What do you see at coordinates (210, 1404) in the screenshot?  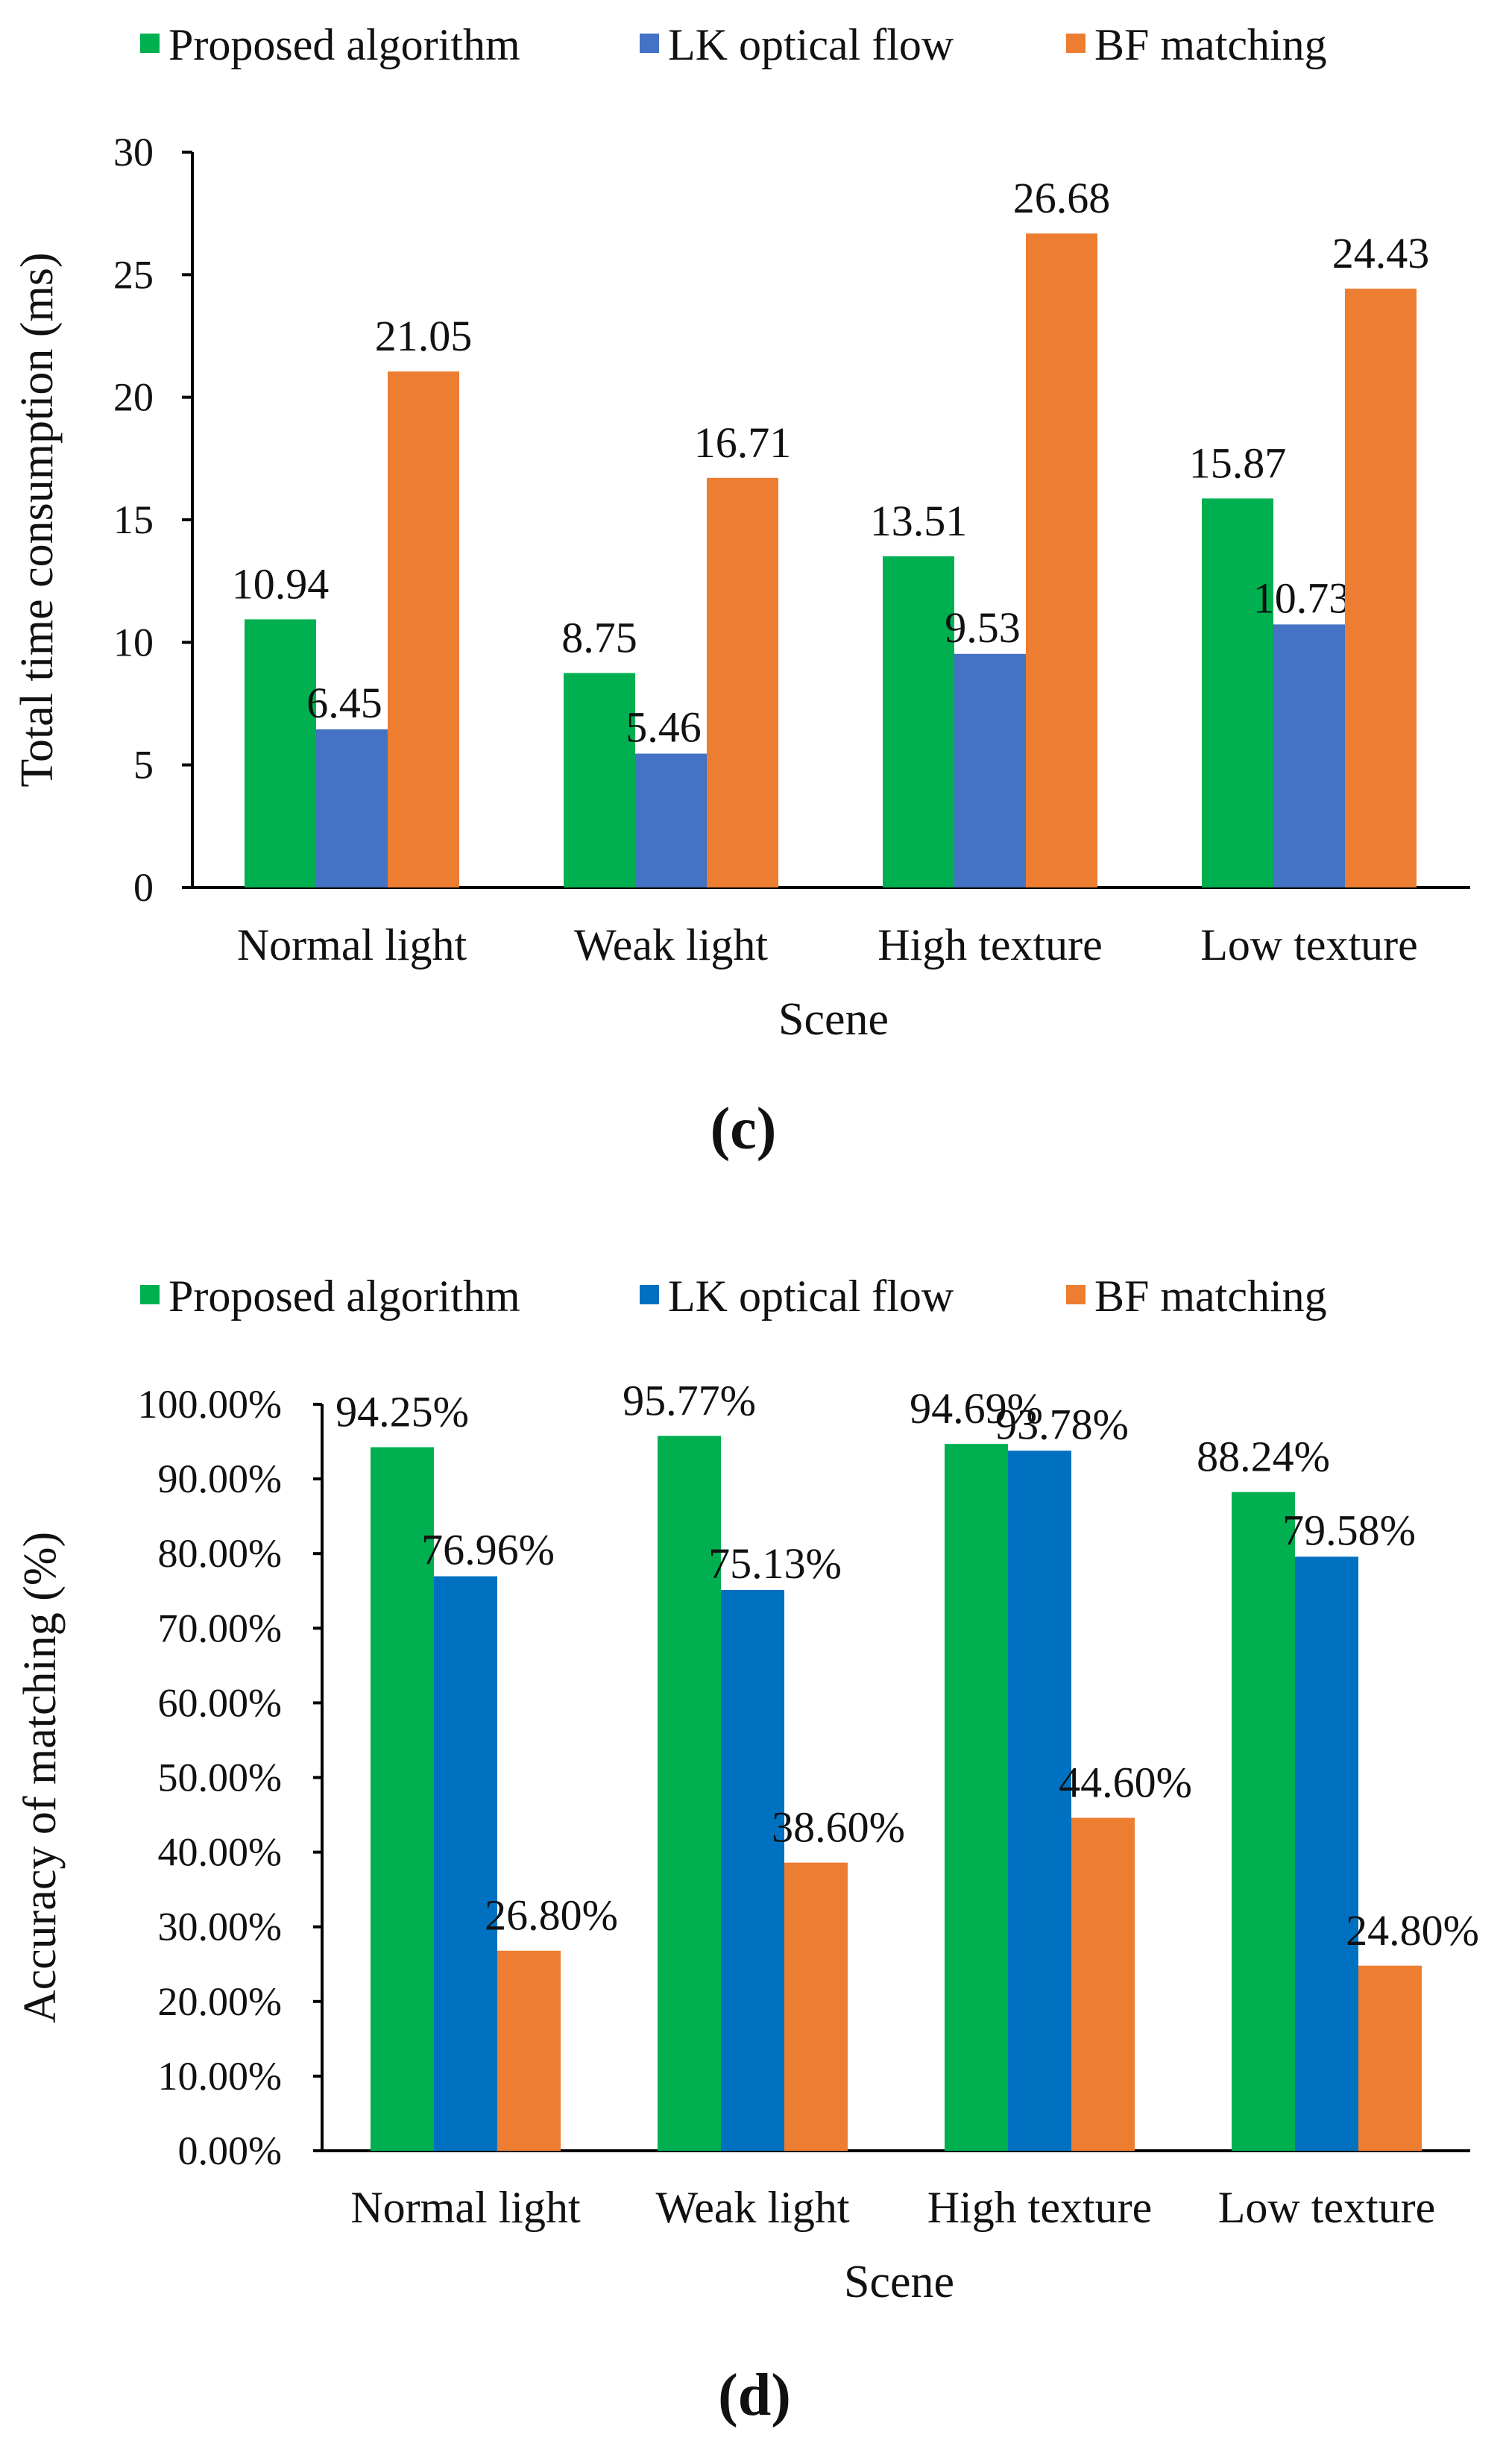 I see `y-tick-label: 100.00%` at bounding box center [210, 1404].